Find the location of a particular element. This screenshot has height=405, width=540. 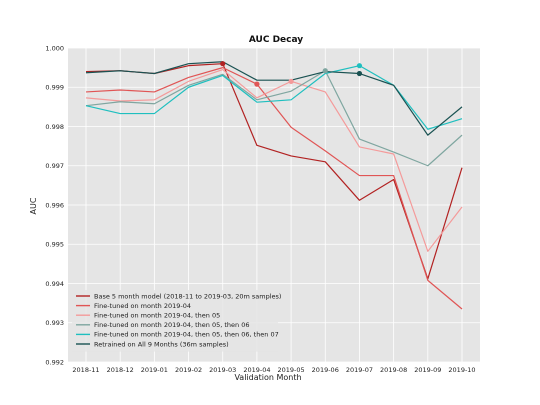

x-tick-label: 2019-08 is located at coordinates (393, 370).